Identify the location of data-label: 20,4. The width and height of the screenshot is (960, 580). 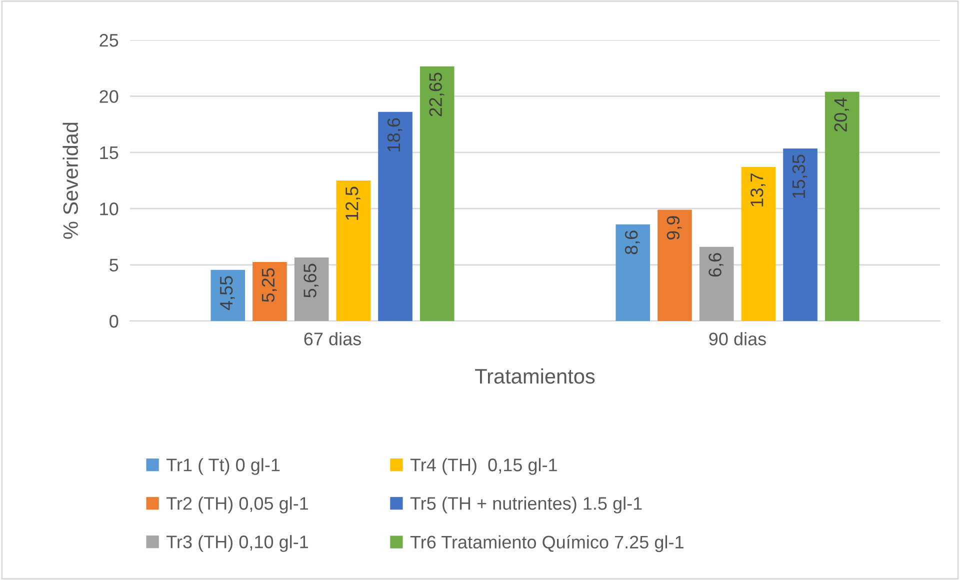
(842, 115).